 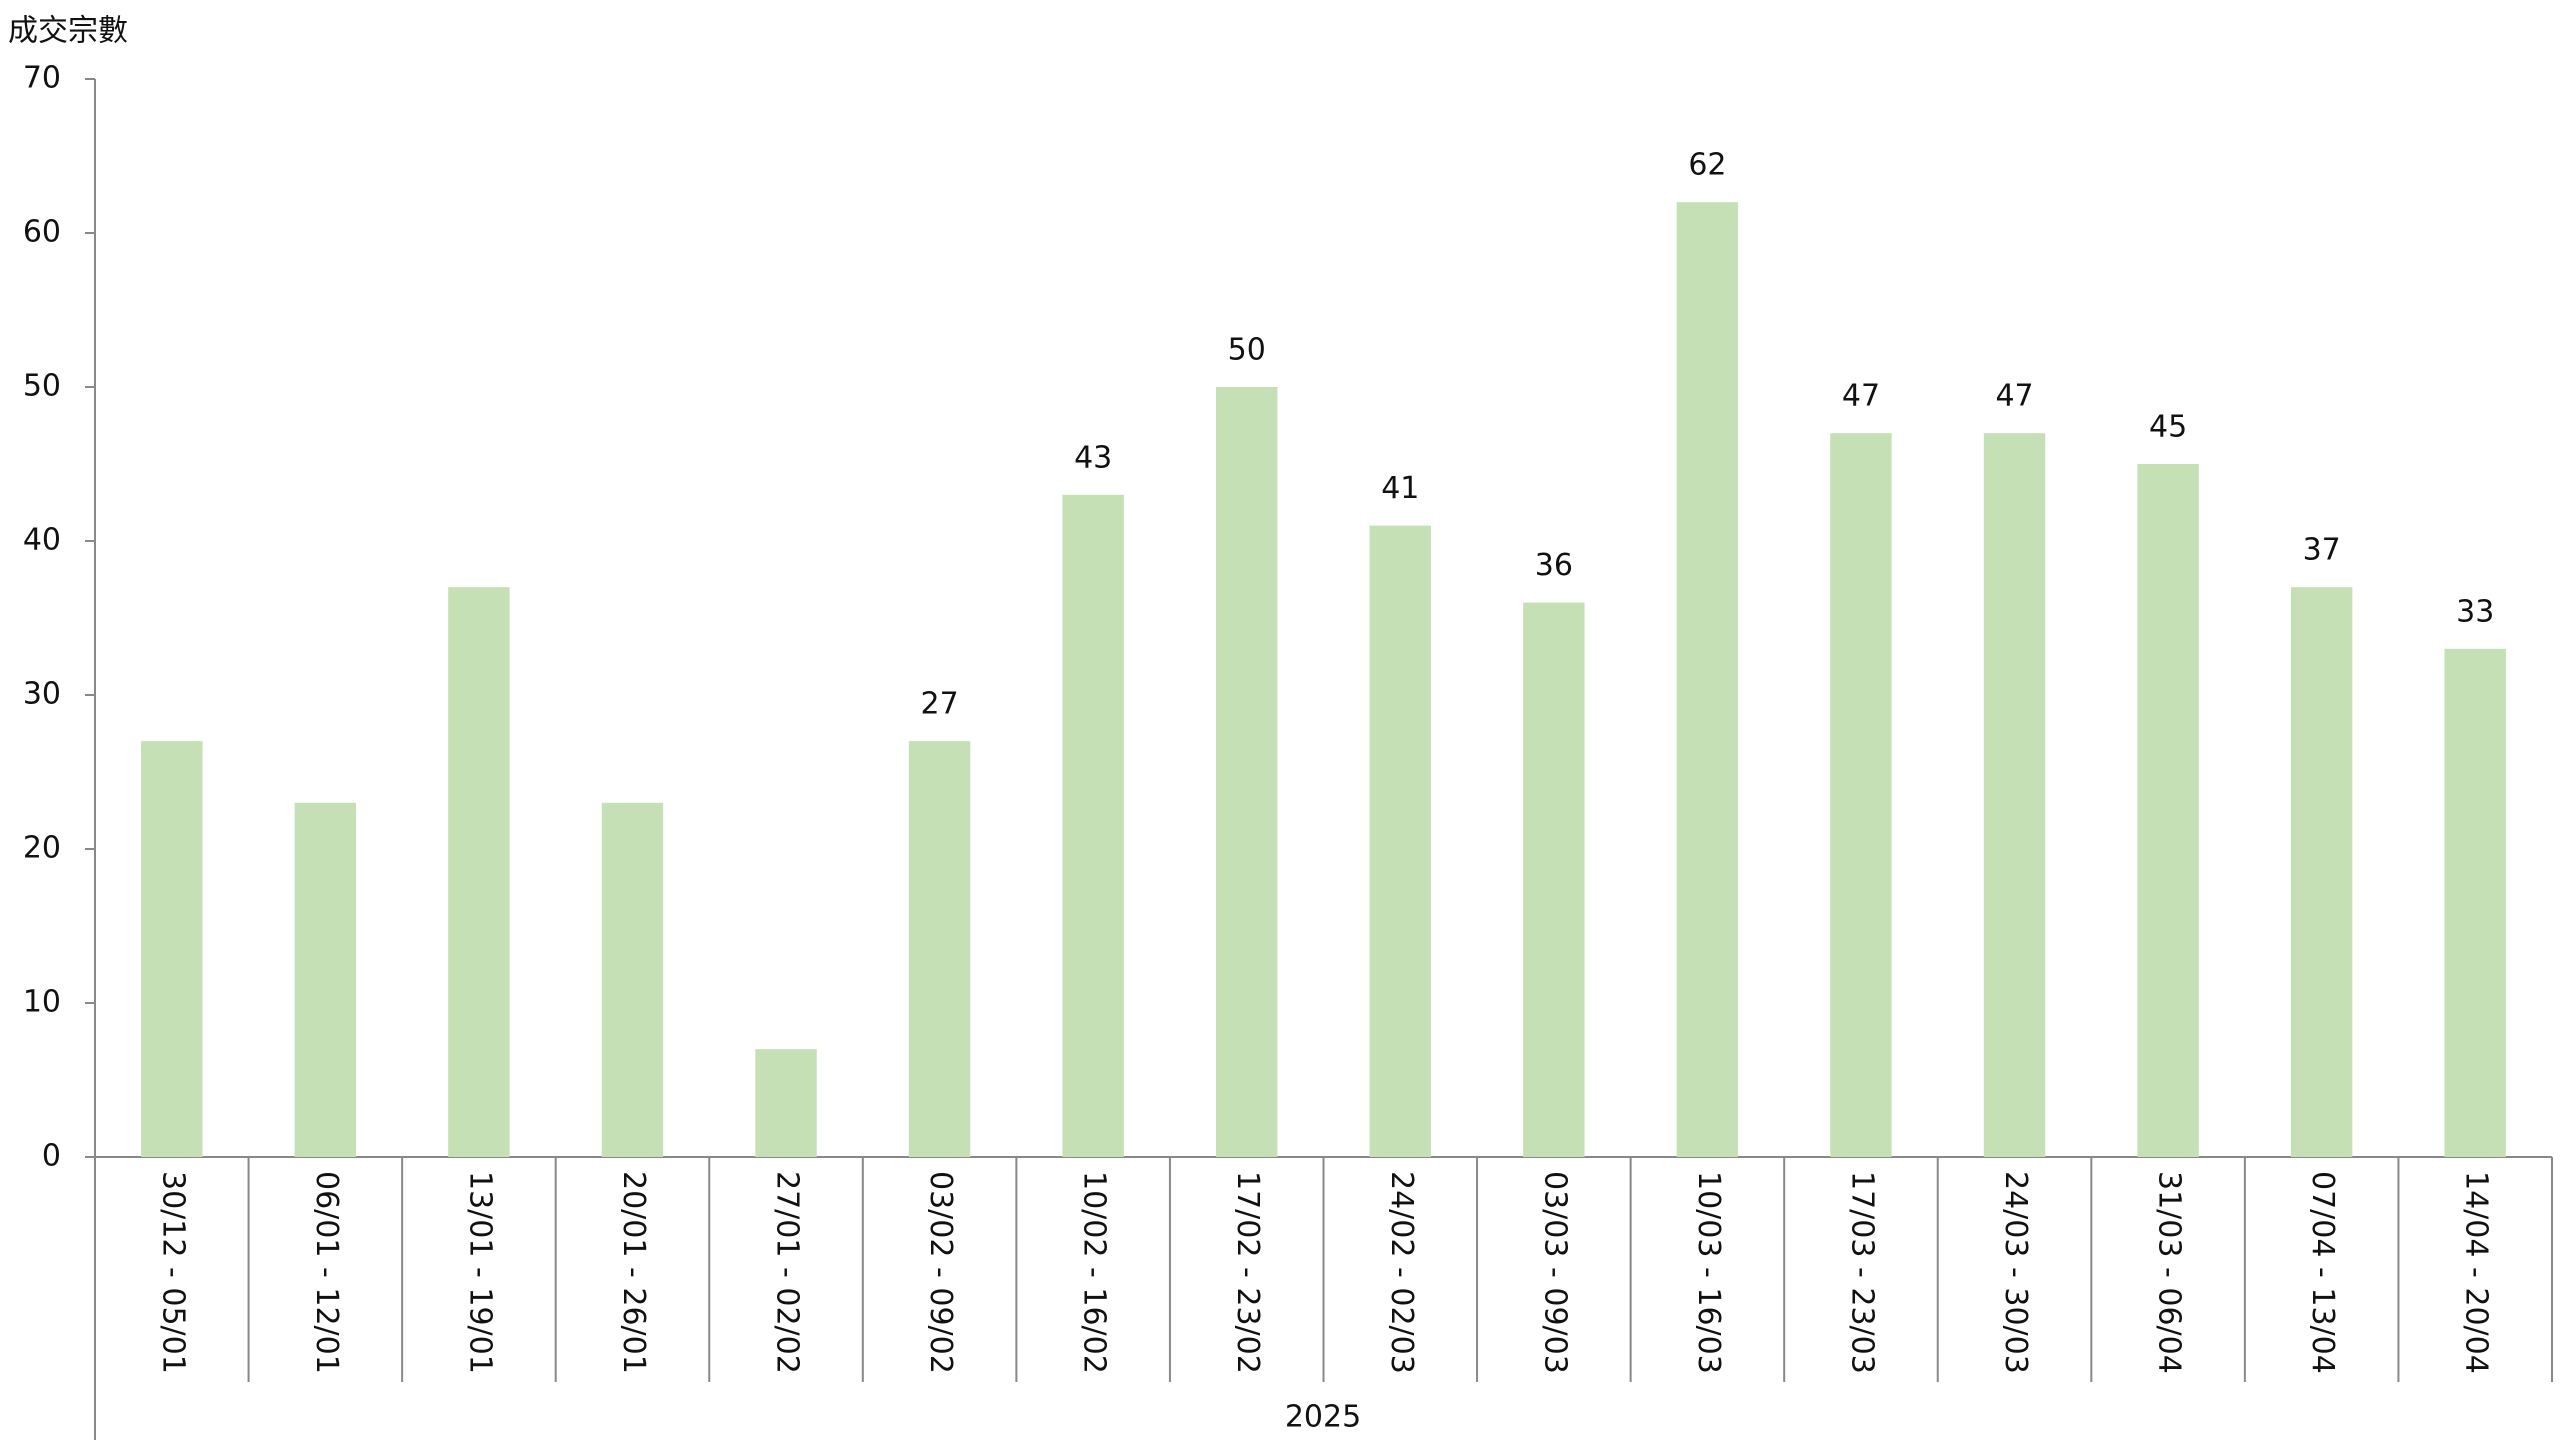 What do you see at coordinates (42, 232) in the screenshot?
I see `y-tick-label: 60` at bounding box center [42, 232].